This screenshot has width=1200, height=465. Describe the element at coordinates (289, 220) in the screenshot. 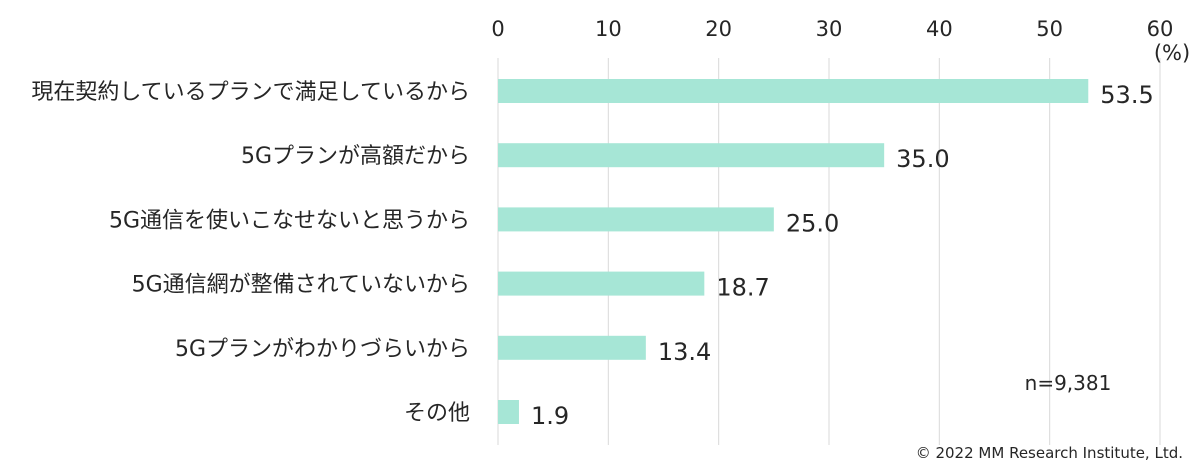

I see `category-label: 5G通信を使いこなせないと思うから` at that location.